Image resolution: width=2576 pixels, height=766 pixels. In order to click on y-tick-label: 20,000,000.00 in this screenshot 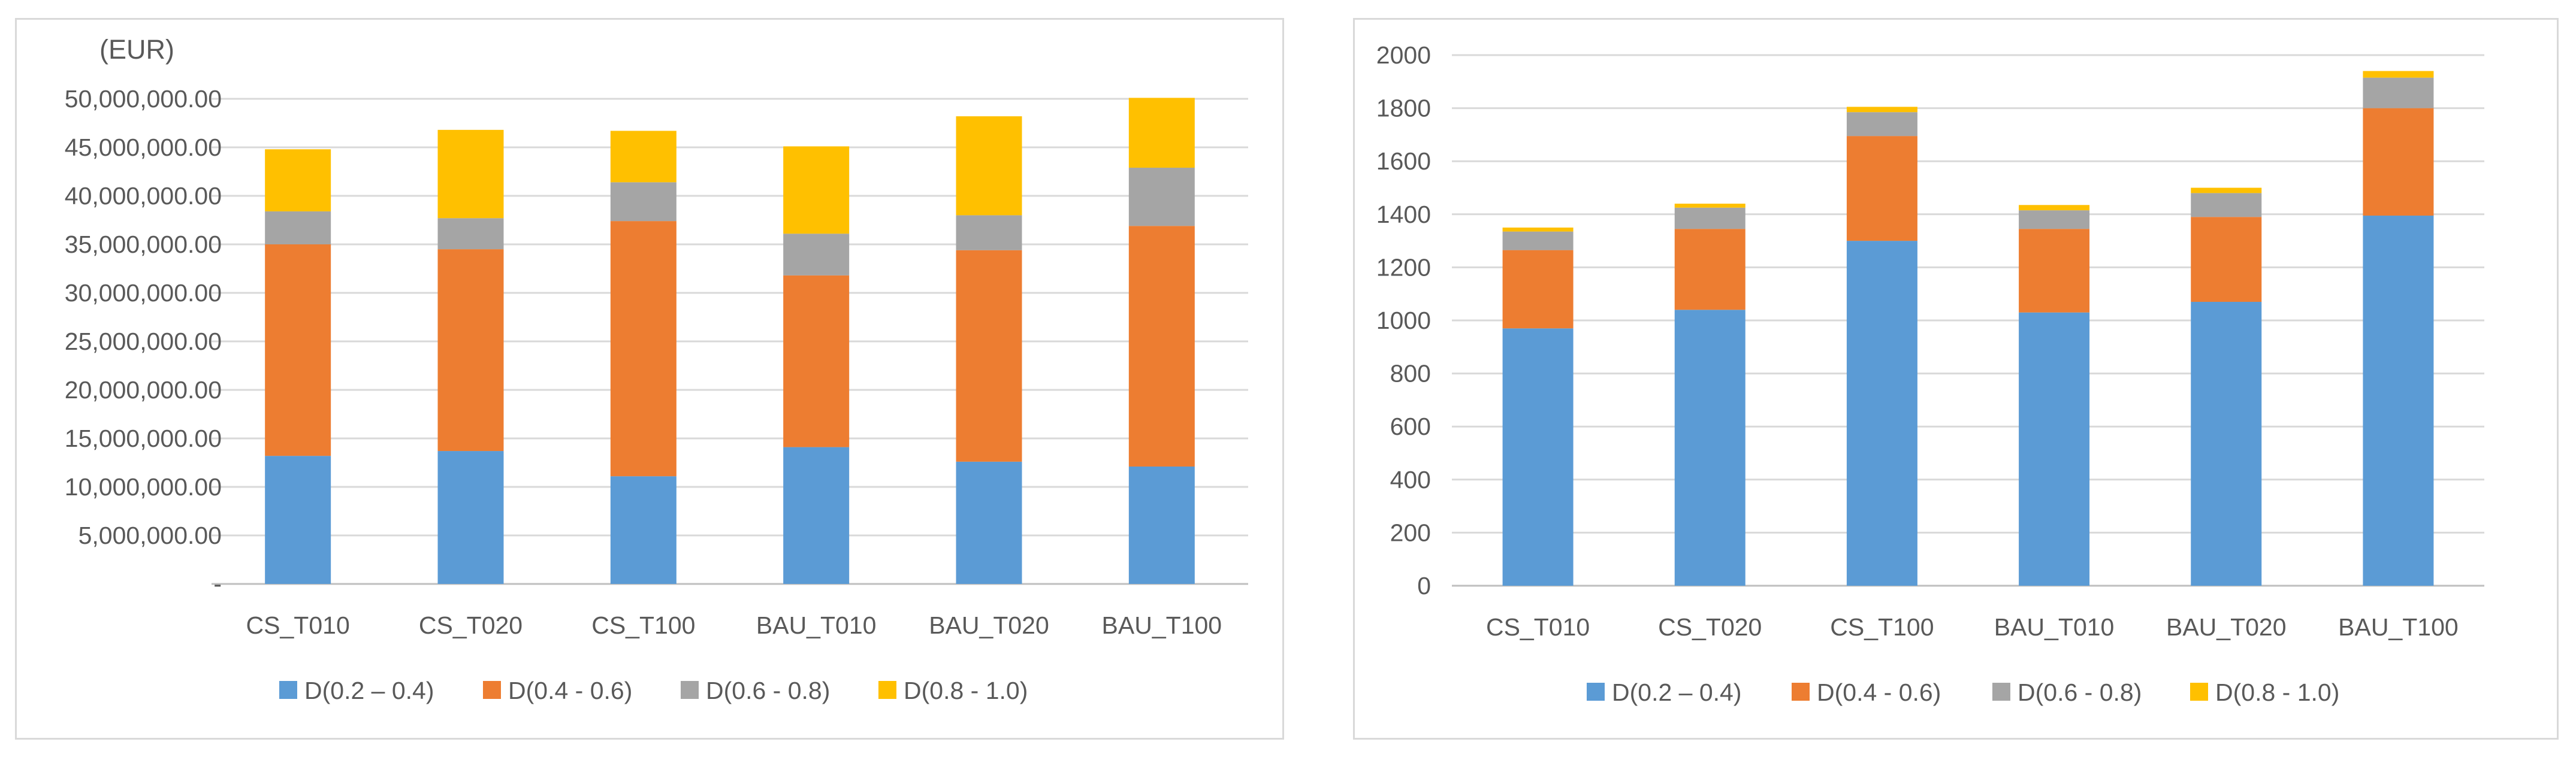, I will do `click(144, 390)`.